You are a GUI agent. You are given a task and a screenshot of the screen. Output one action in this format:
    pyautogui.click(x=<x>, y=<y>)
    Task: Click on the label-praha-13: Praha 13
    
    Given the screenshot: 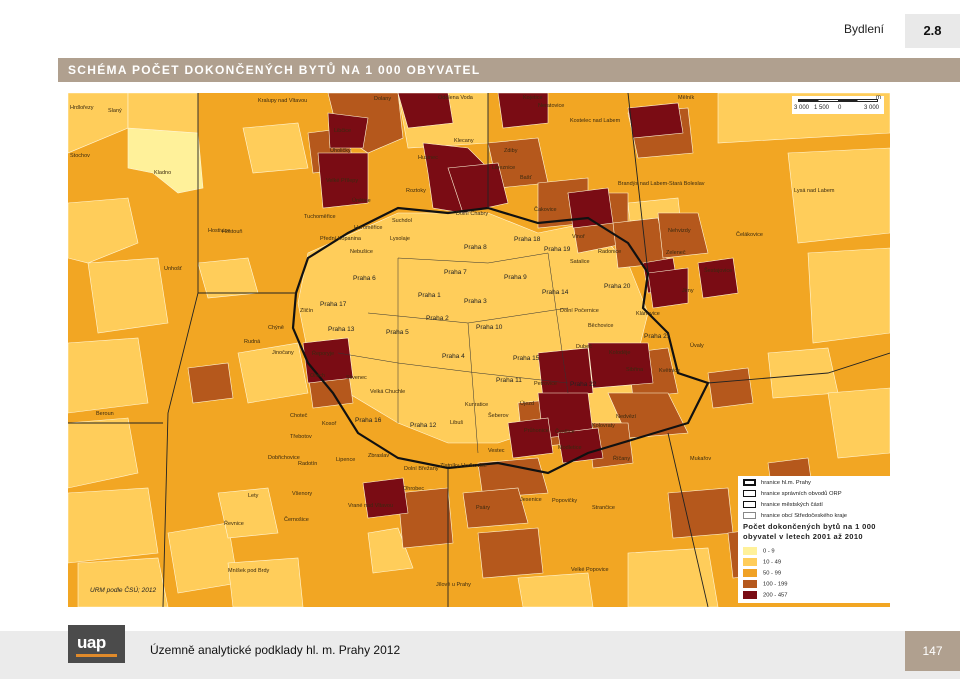 What is the action you would take?
    pyautogui.click(x=341, y=329)
    